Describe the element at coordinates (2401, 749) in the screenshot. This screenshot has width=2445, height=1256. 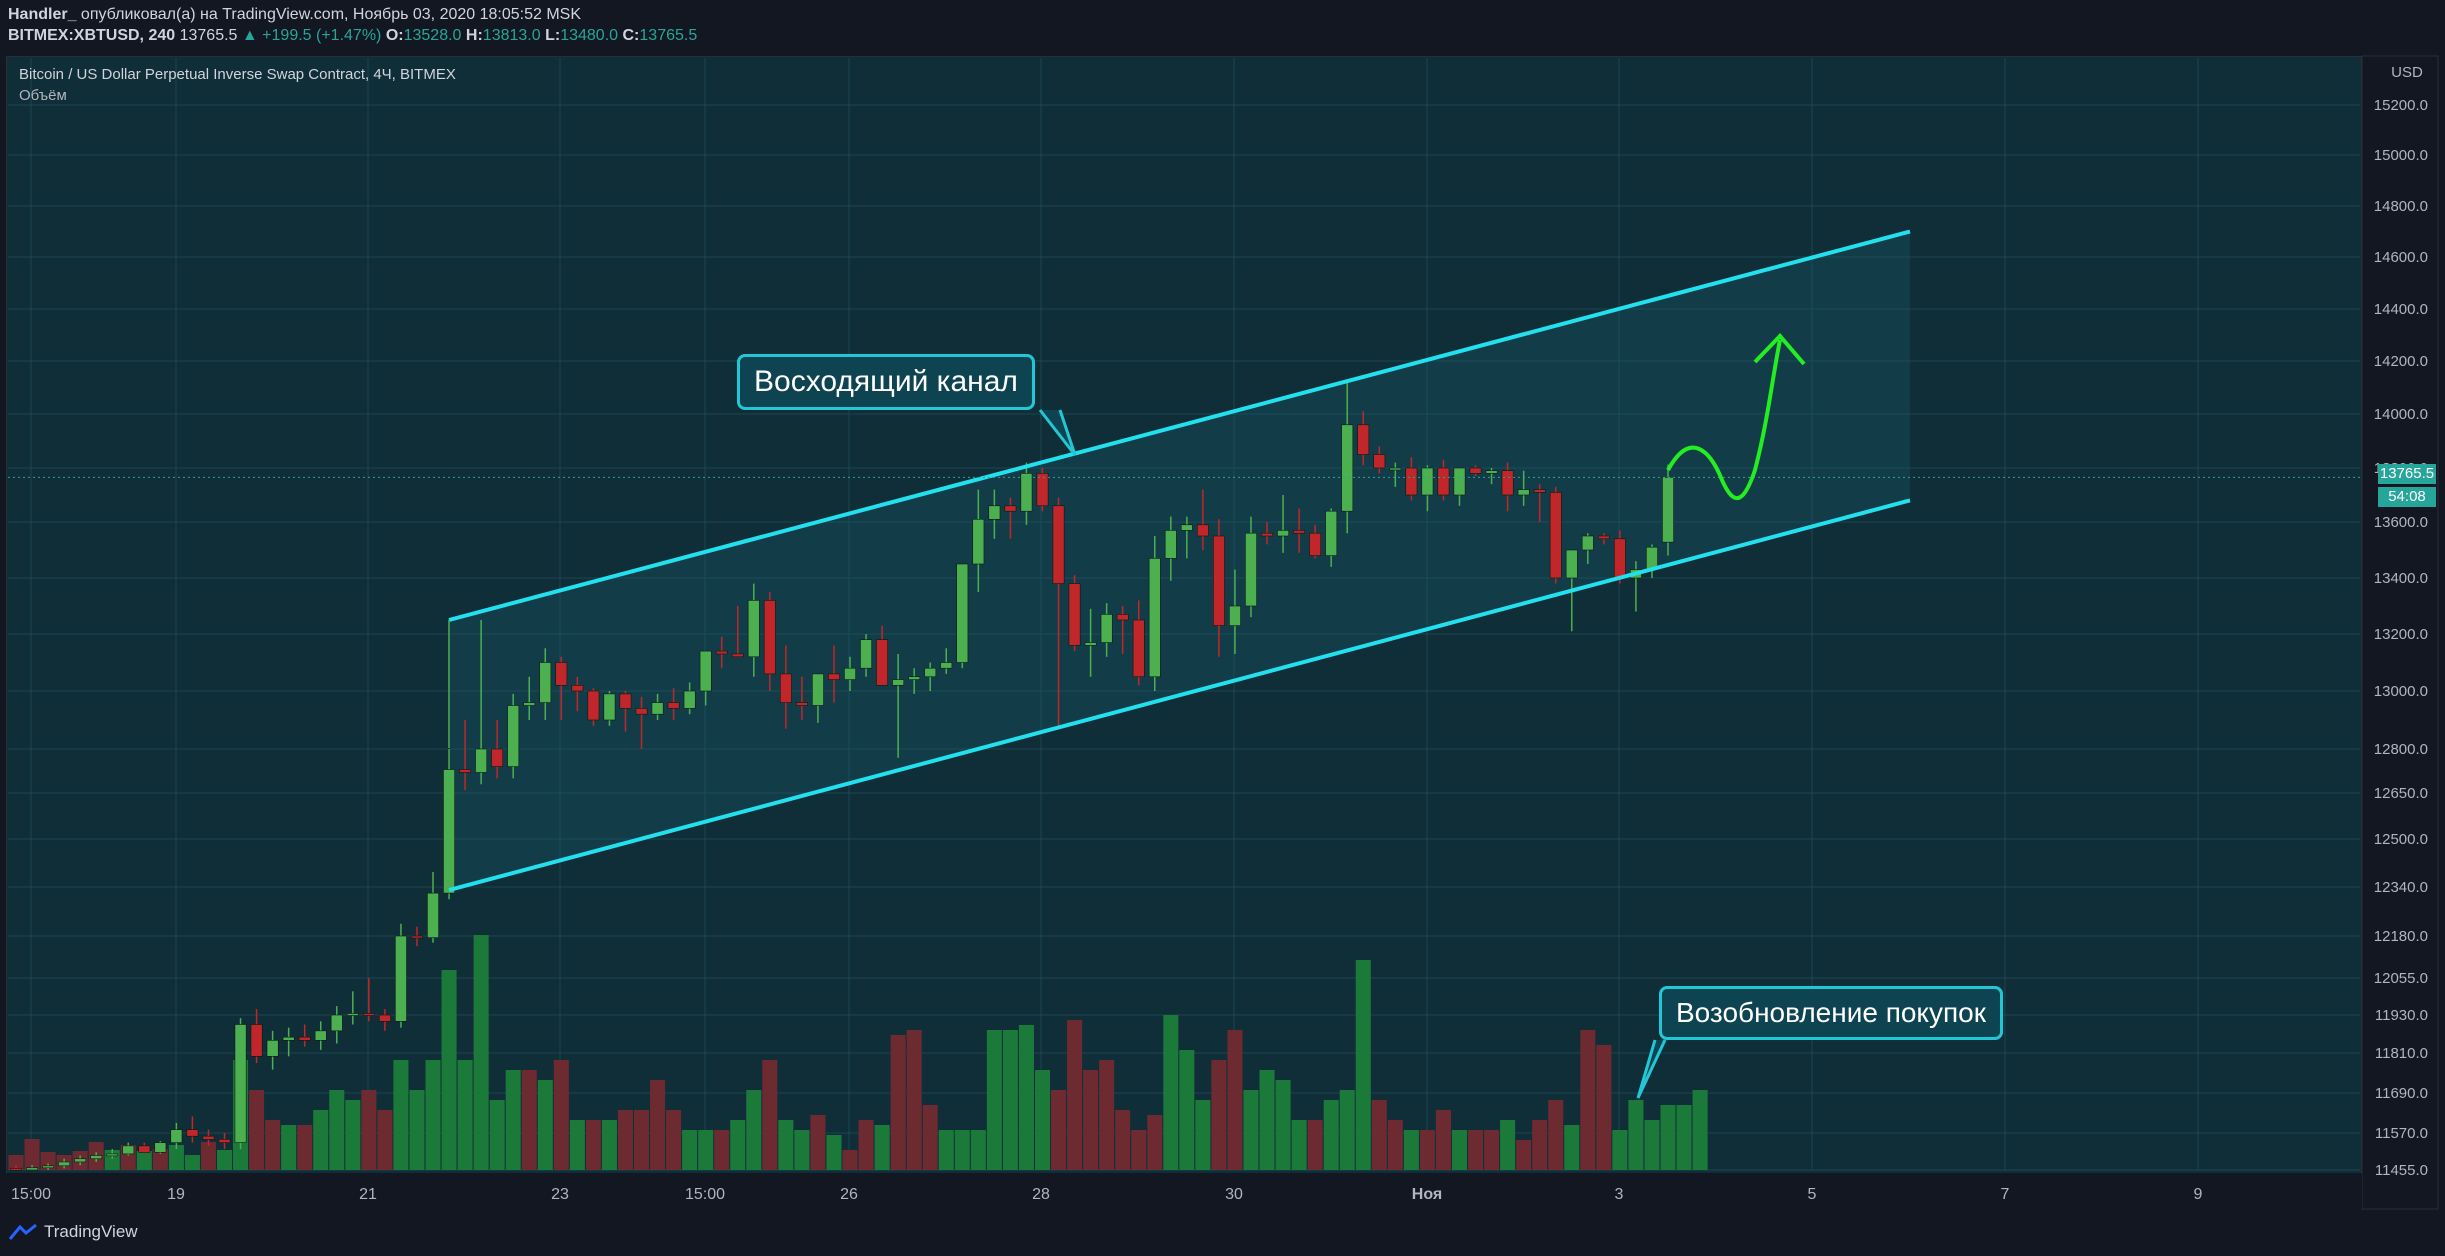
I see `y-tick-label: 12800.0` at that location.